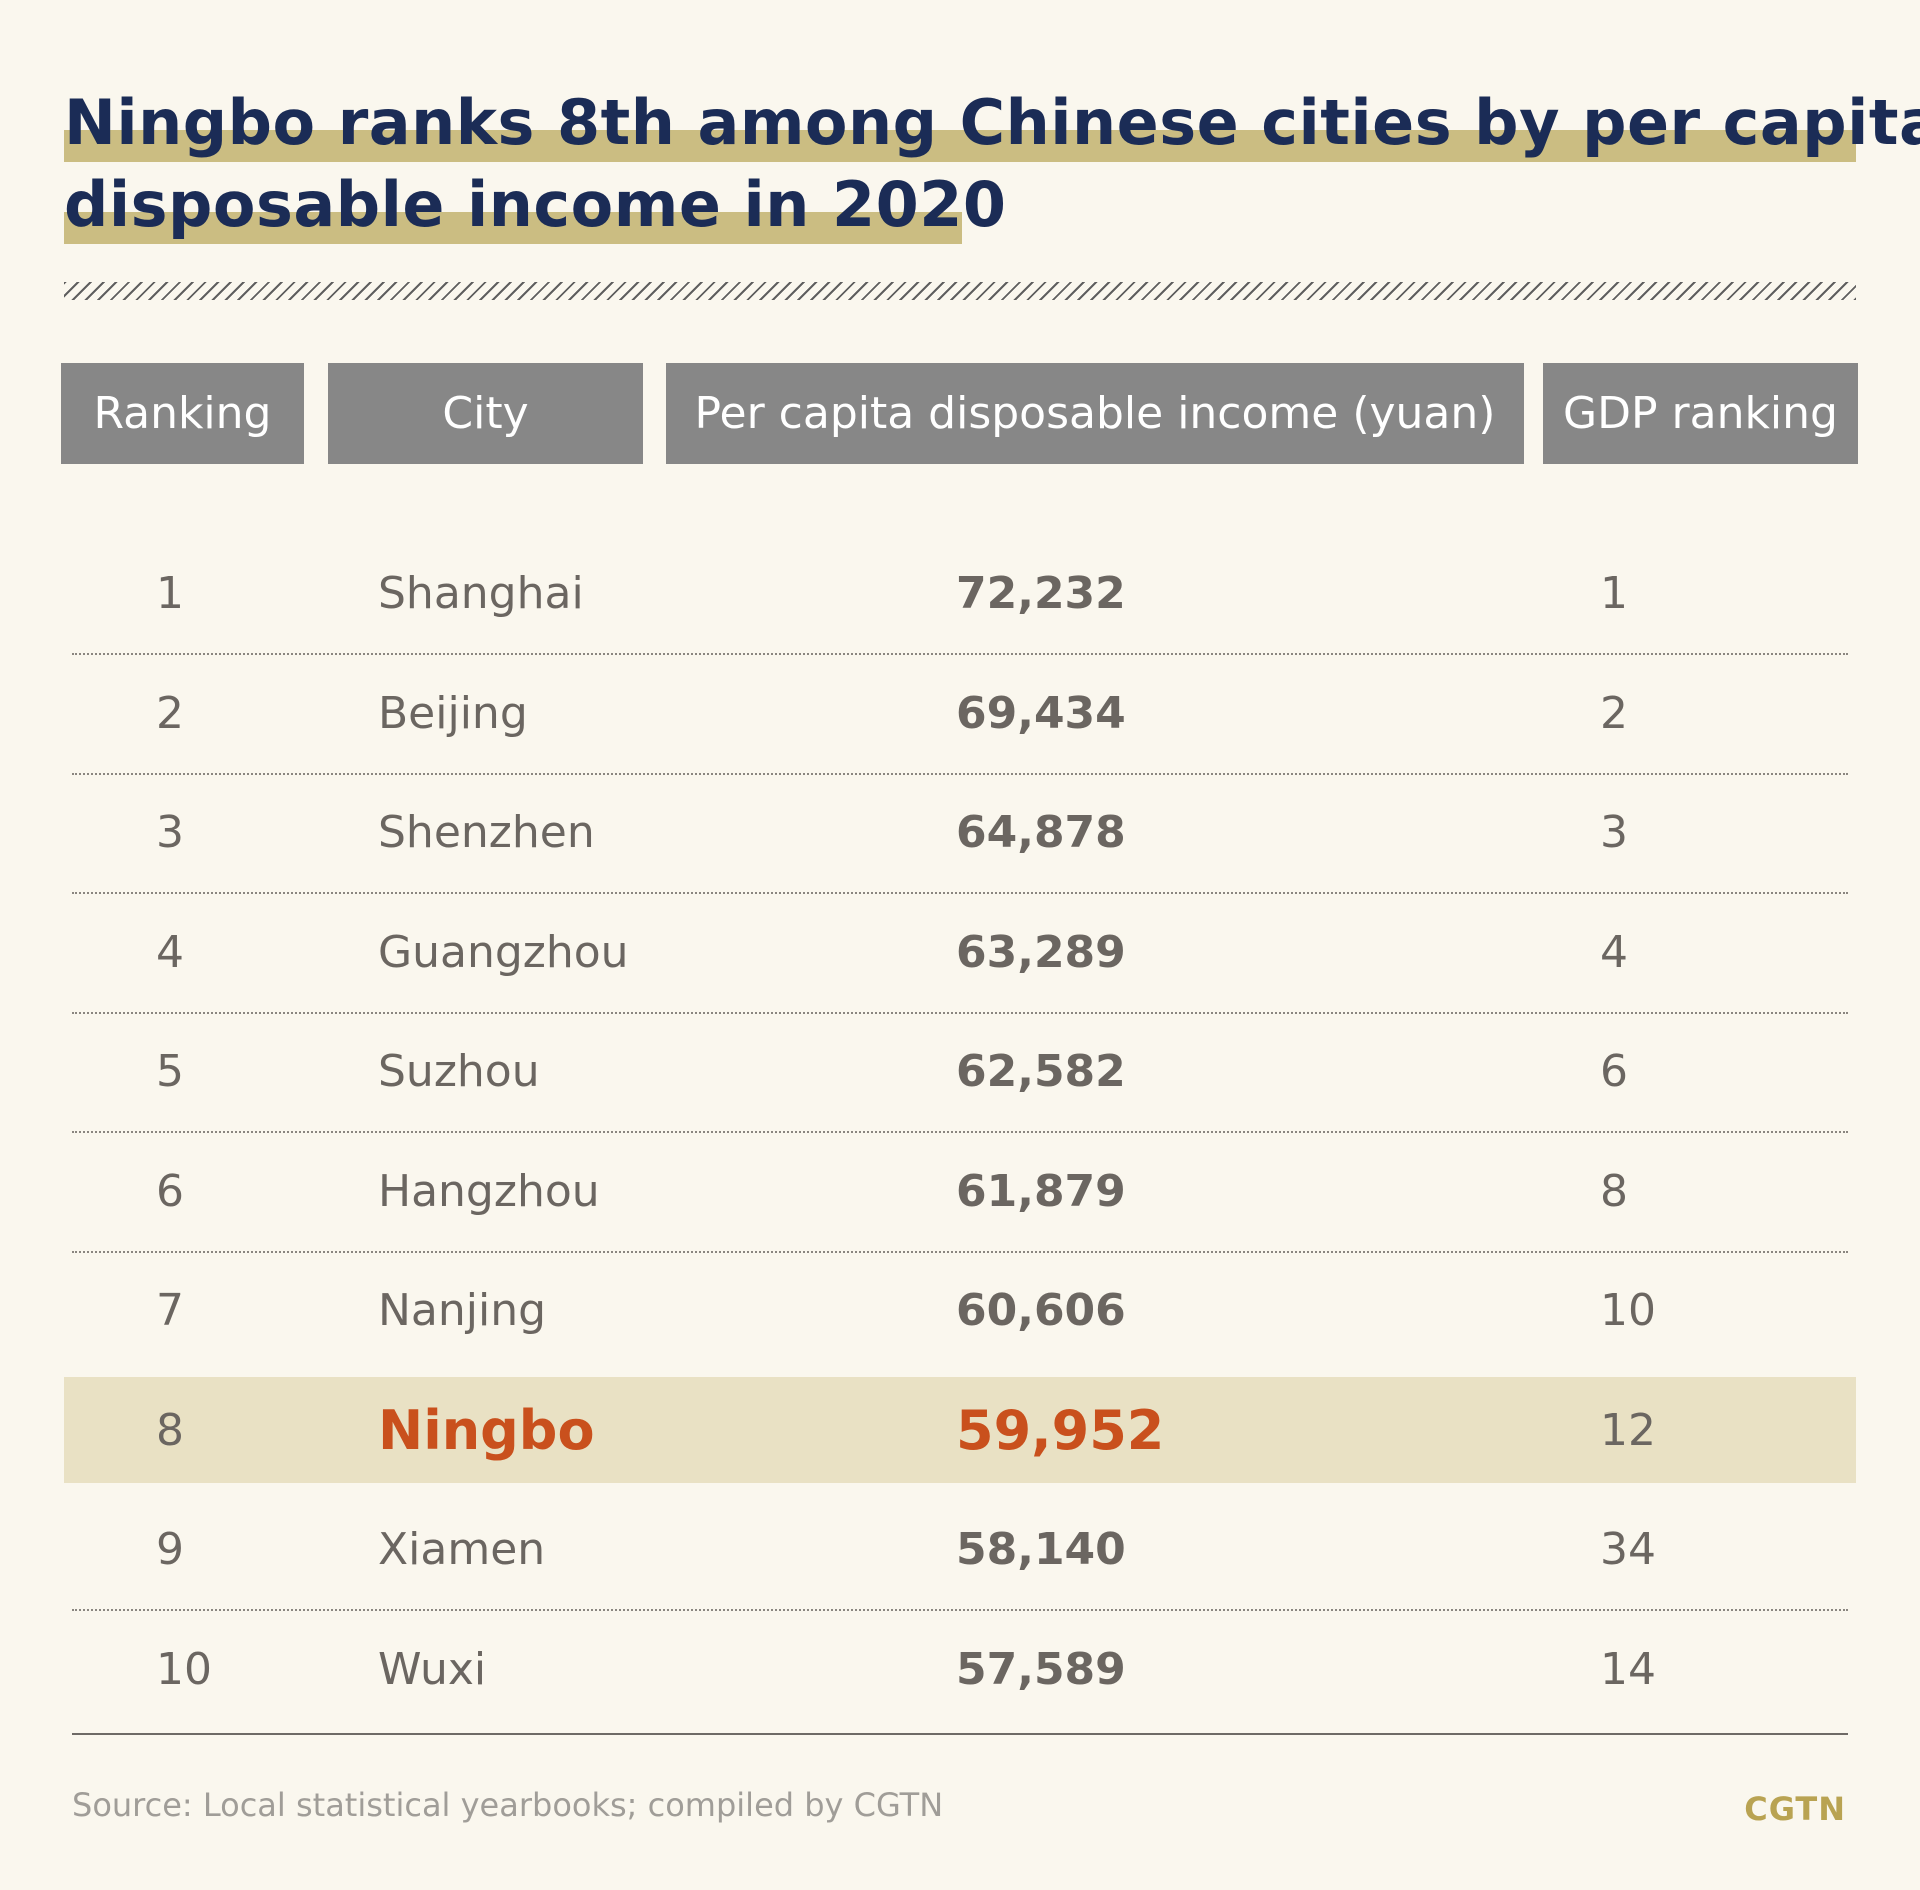 The image size is (1920, 1890). I want to click on cell-income: 61,879, so click(1041, 1191).